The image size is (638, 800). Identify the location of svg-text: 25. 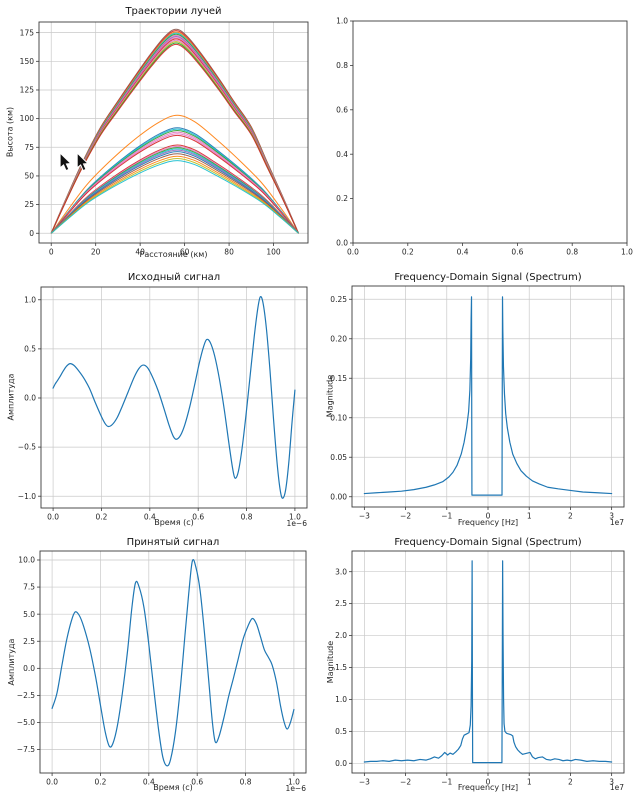
(29, 204).